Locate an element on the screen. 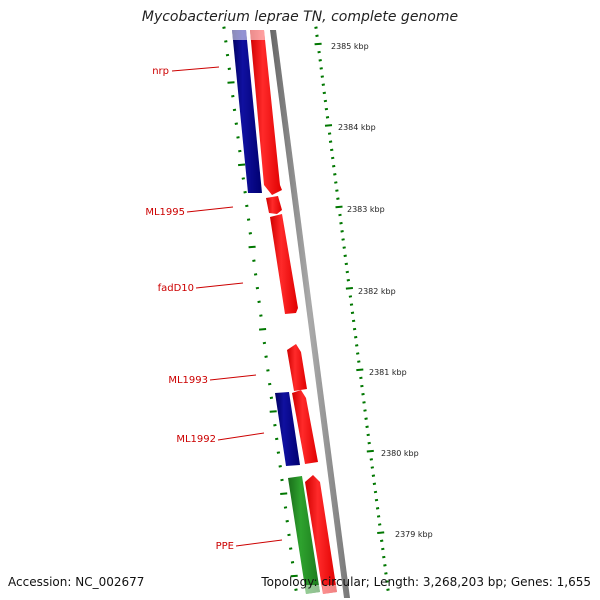 The width and height of the screenshot is (600, 600). tick-track-right is located at coordinates (352, 308).